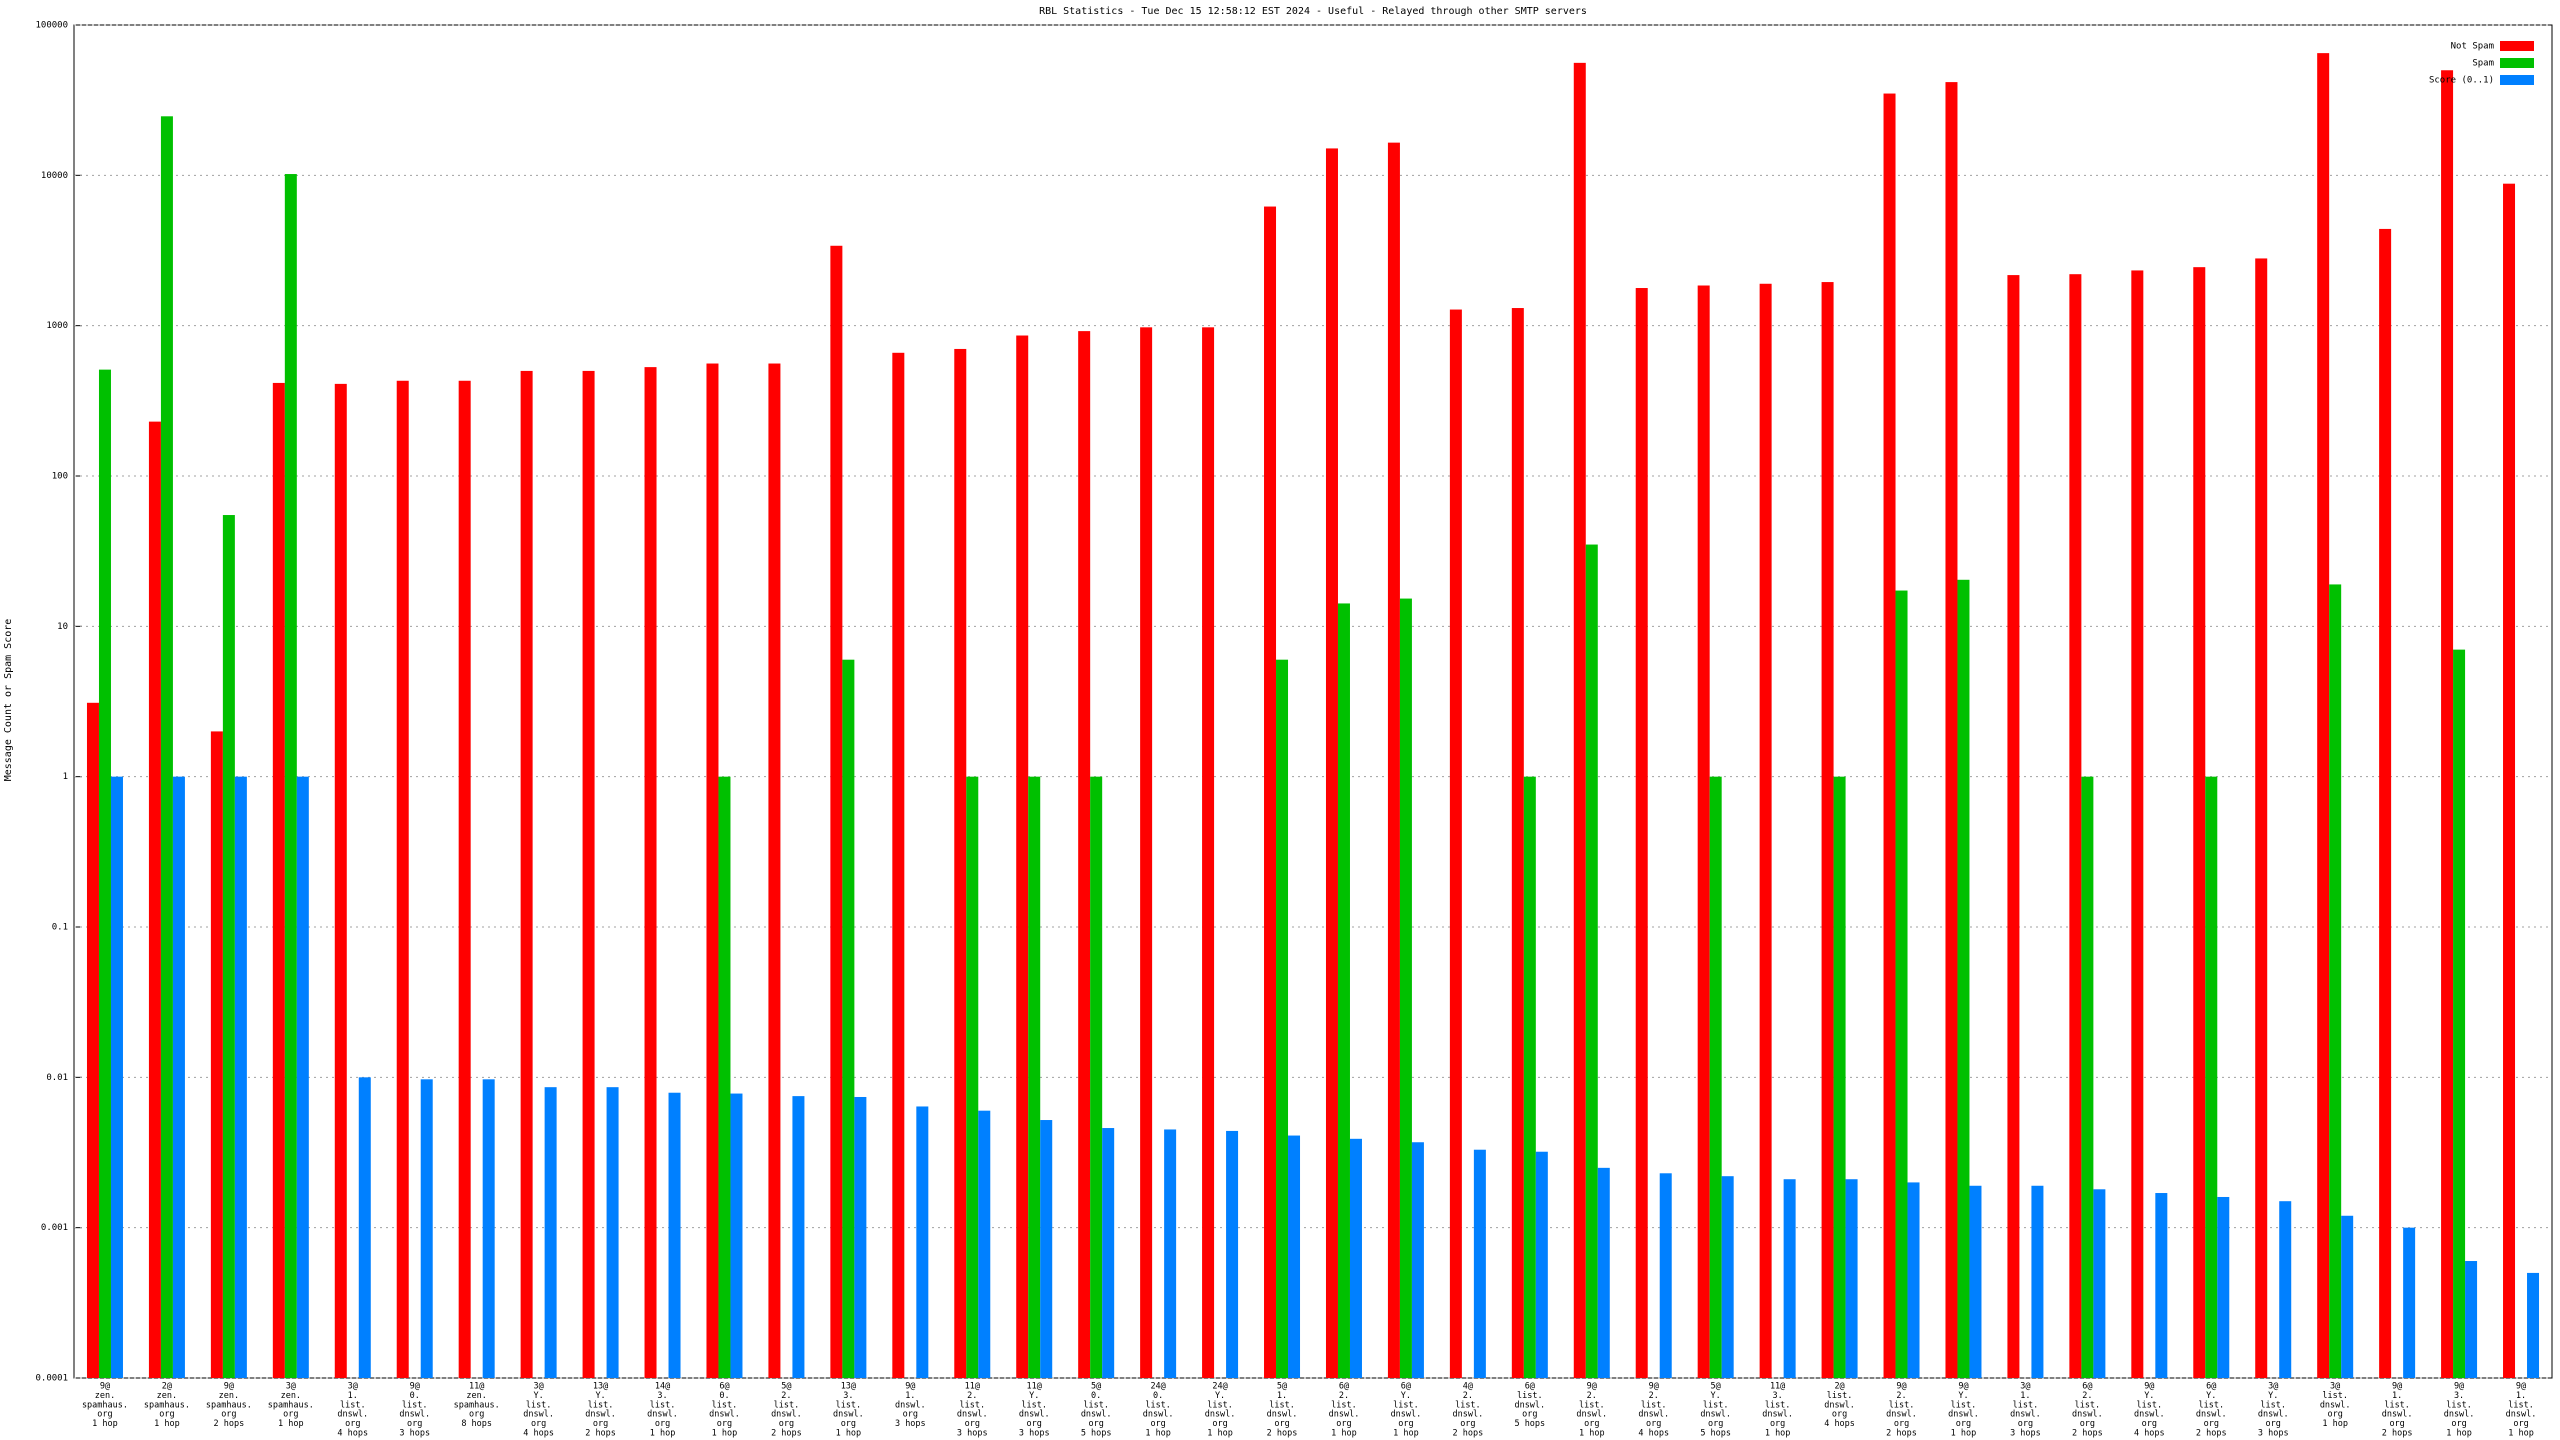  I want to click on x-tick-label: 6@, so click(1530, 1387).